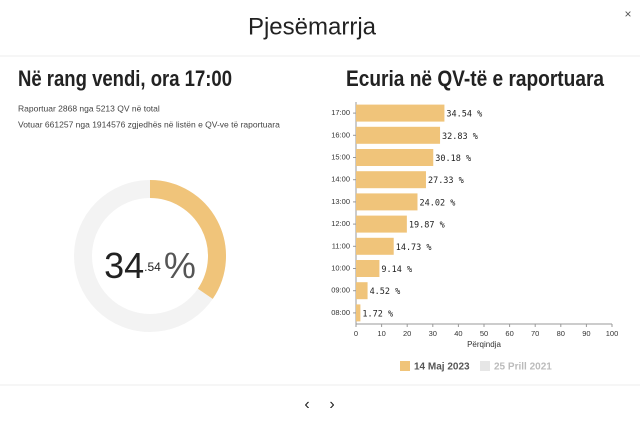 The height and width of the screenshot is (426, 640). What do you see at coordinates (340, 179) in the screenshot?
I see `y-tick-label: 14:00` at bounding box center [340, 179].